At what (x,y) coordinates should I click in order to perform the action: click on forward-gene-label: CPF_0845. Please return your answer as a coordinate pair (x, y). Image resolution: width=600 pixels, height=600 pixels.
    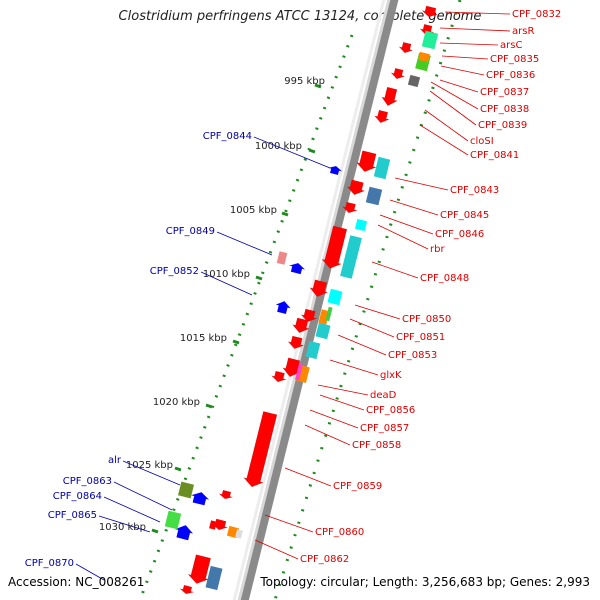
    Looking at the image, I should click on (464, 215).